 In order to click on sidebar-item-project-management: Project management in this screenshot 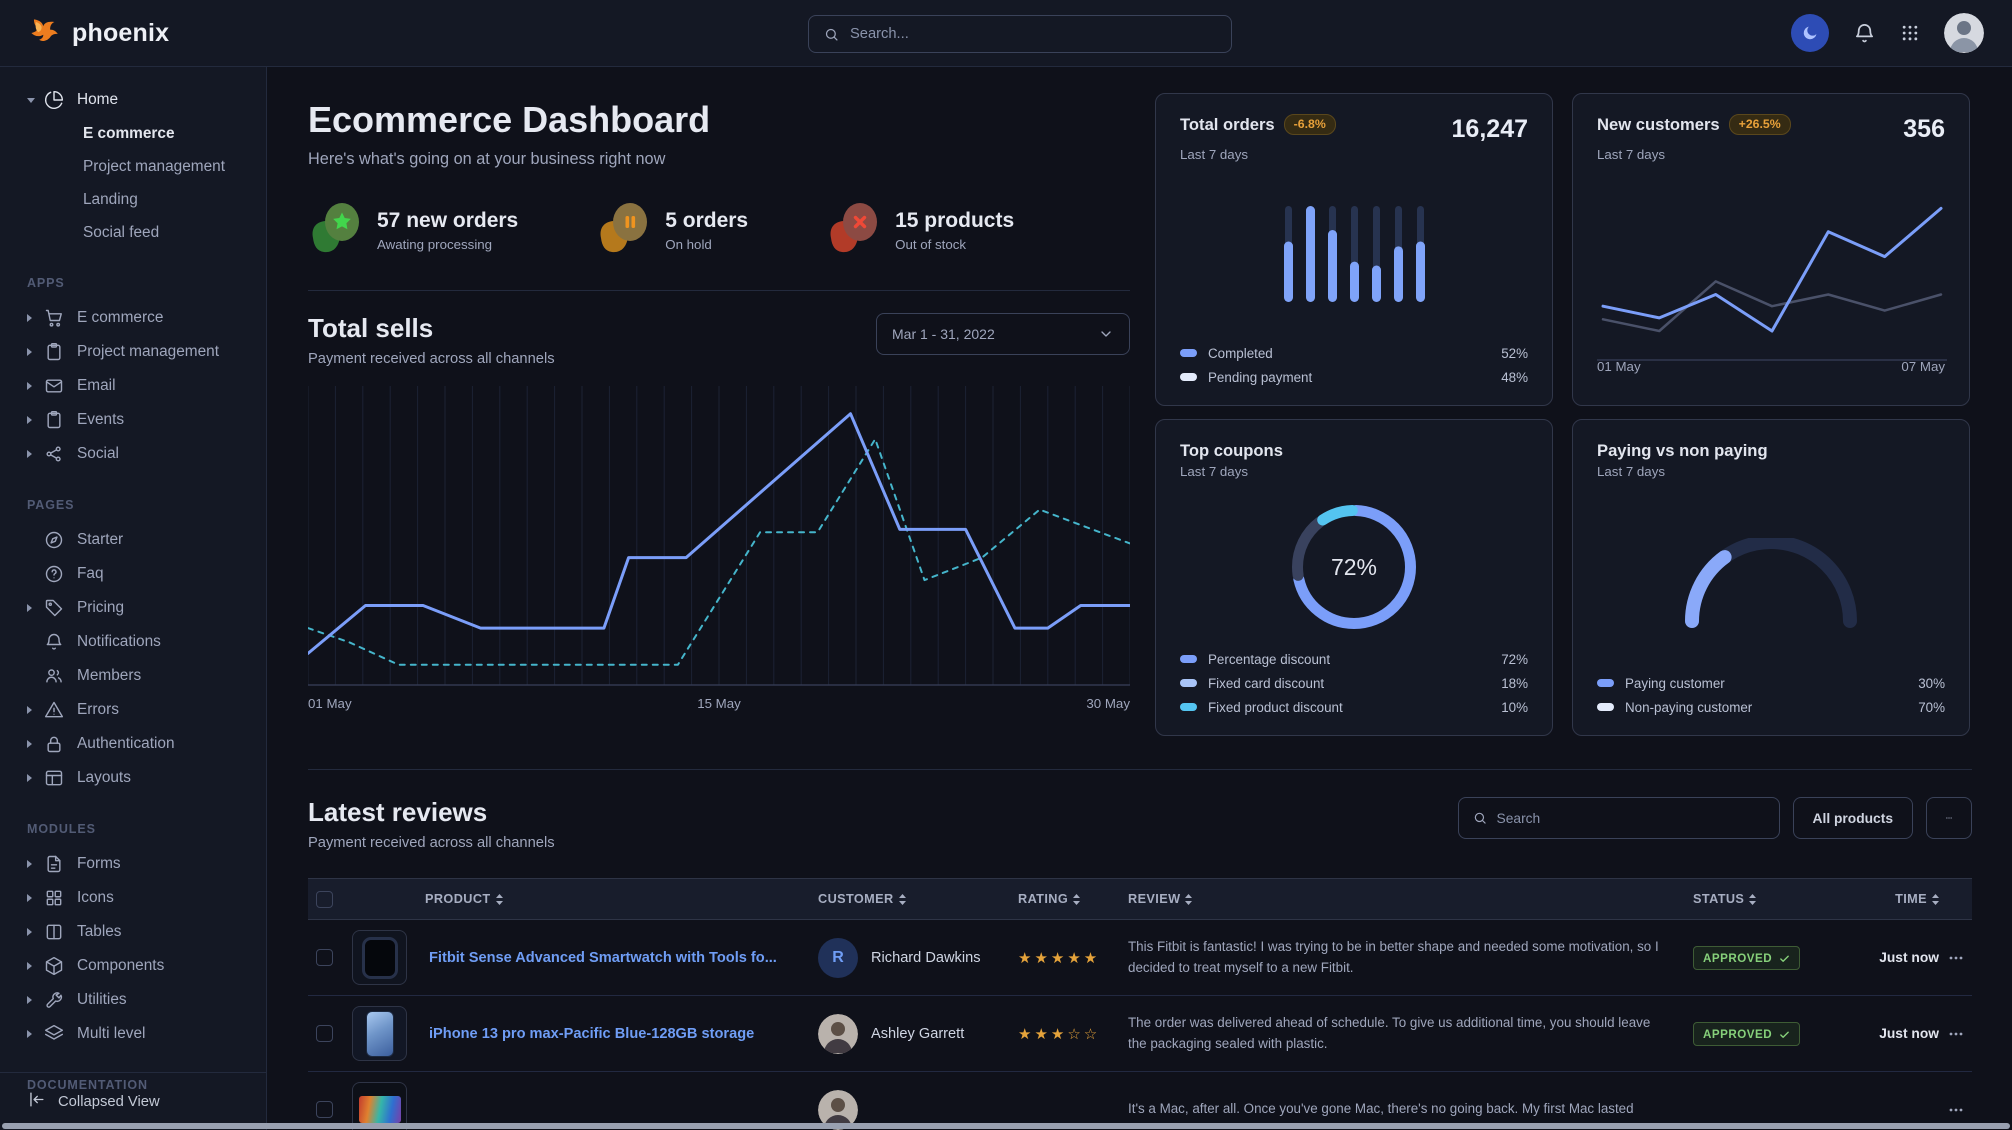, I will do `click(133, 352)`.